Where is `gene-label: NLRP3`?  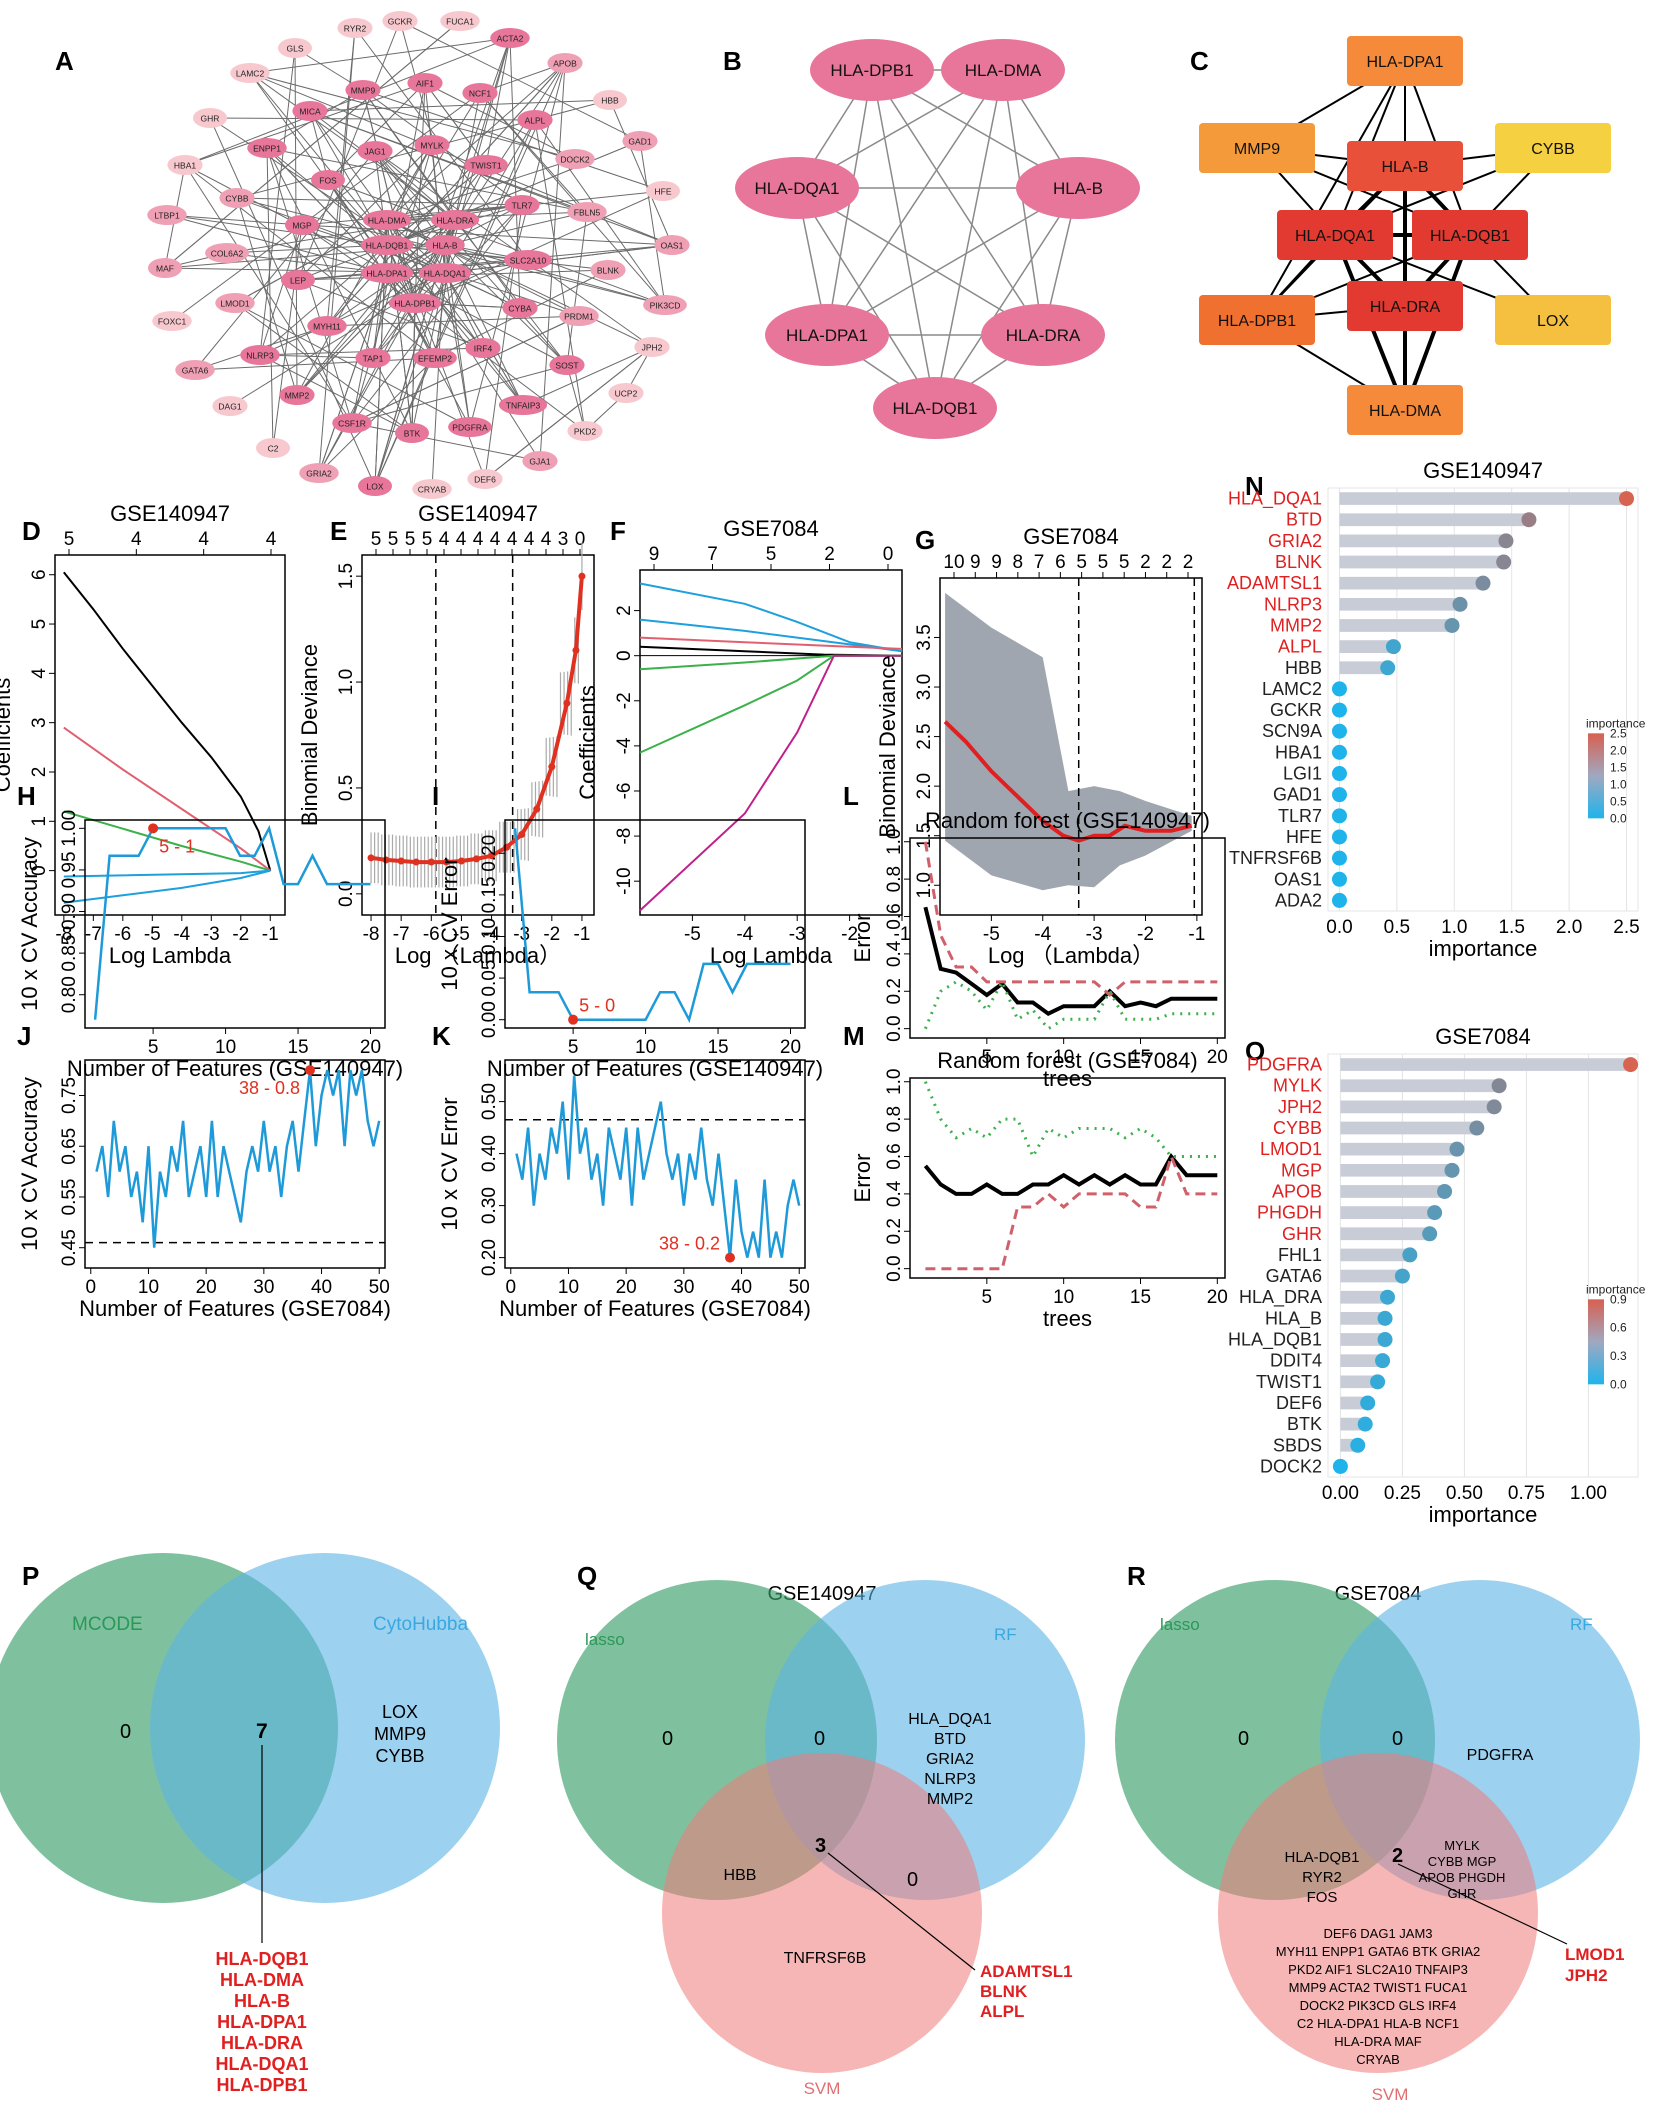
gene-label: NLRP3 is located at coordinates (1293, 604).